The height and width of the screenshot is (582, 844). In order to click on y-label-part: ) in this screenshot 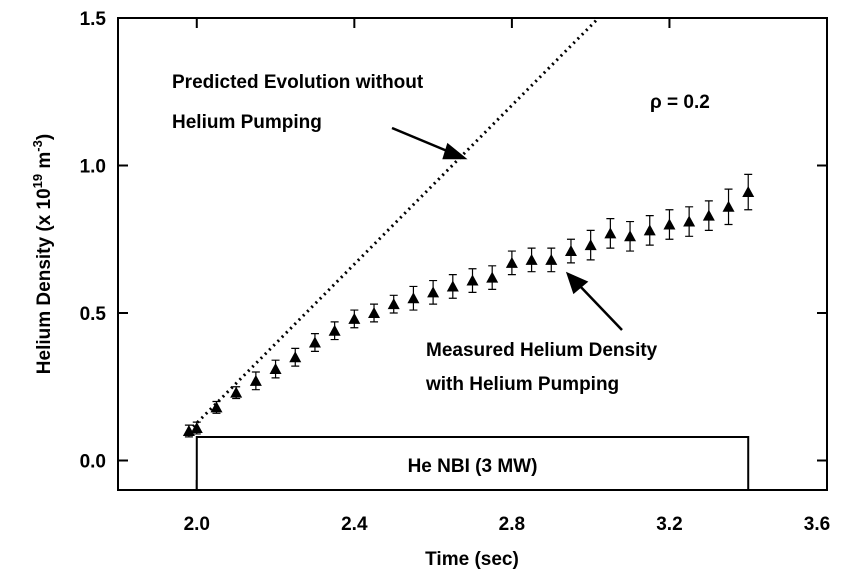, I will do `click(44, 137)`.